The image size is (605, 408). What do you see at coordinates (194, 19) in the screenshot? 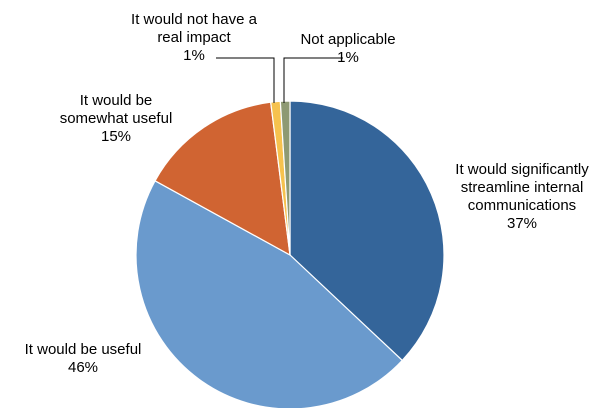
I see `slice-label-line: It would not have a` at bounding box center [194, 19].